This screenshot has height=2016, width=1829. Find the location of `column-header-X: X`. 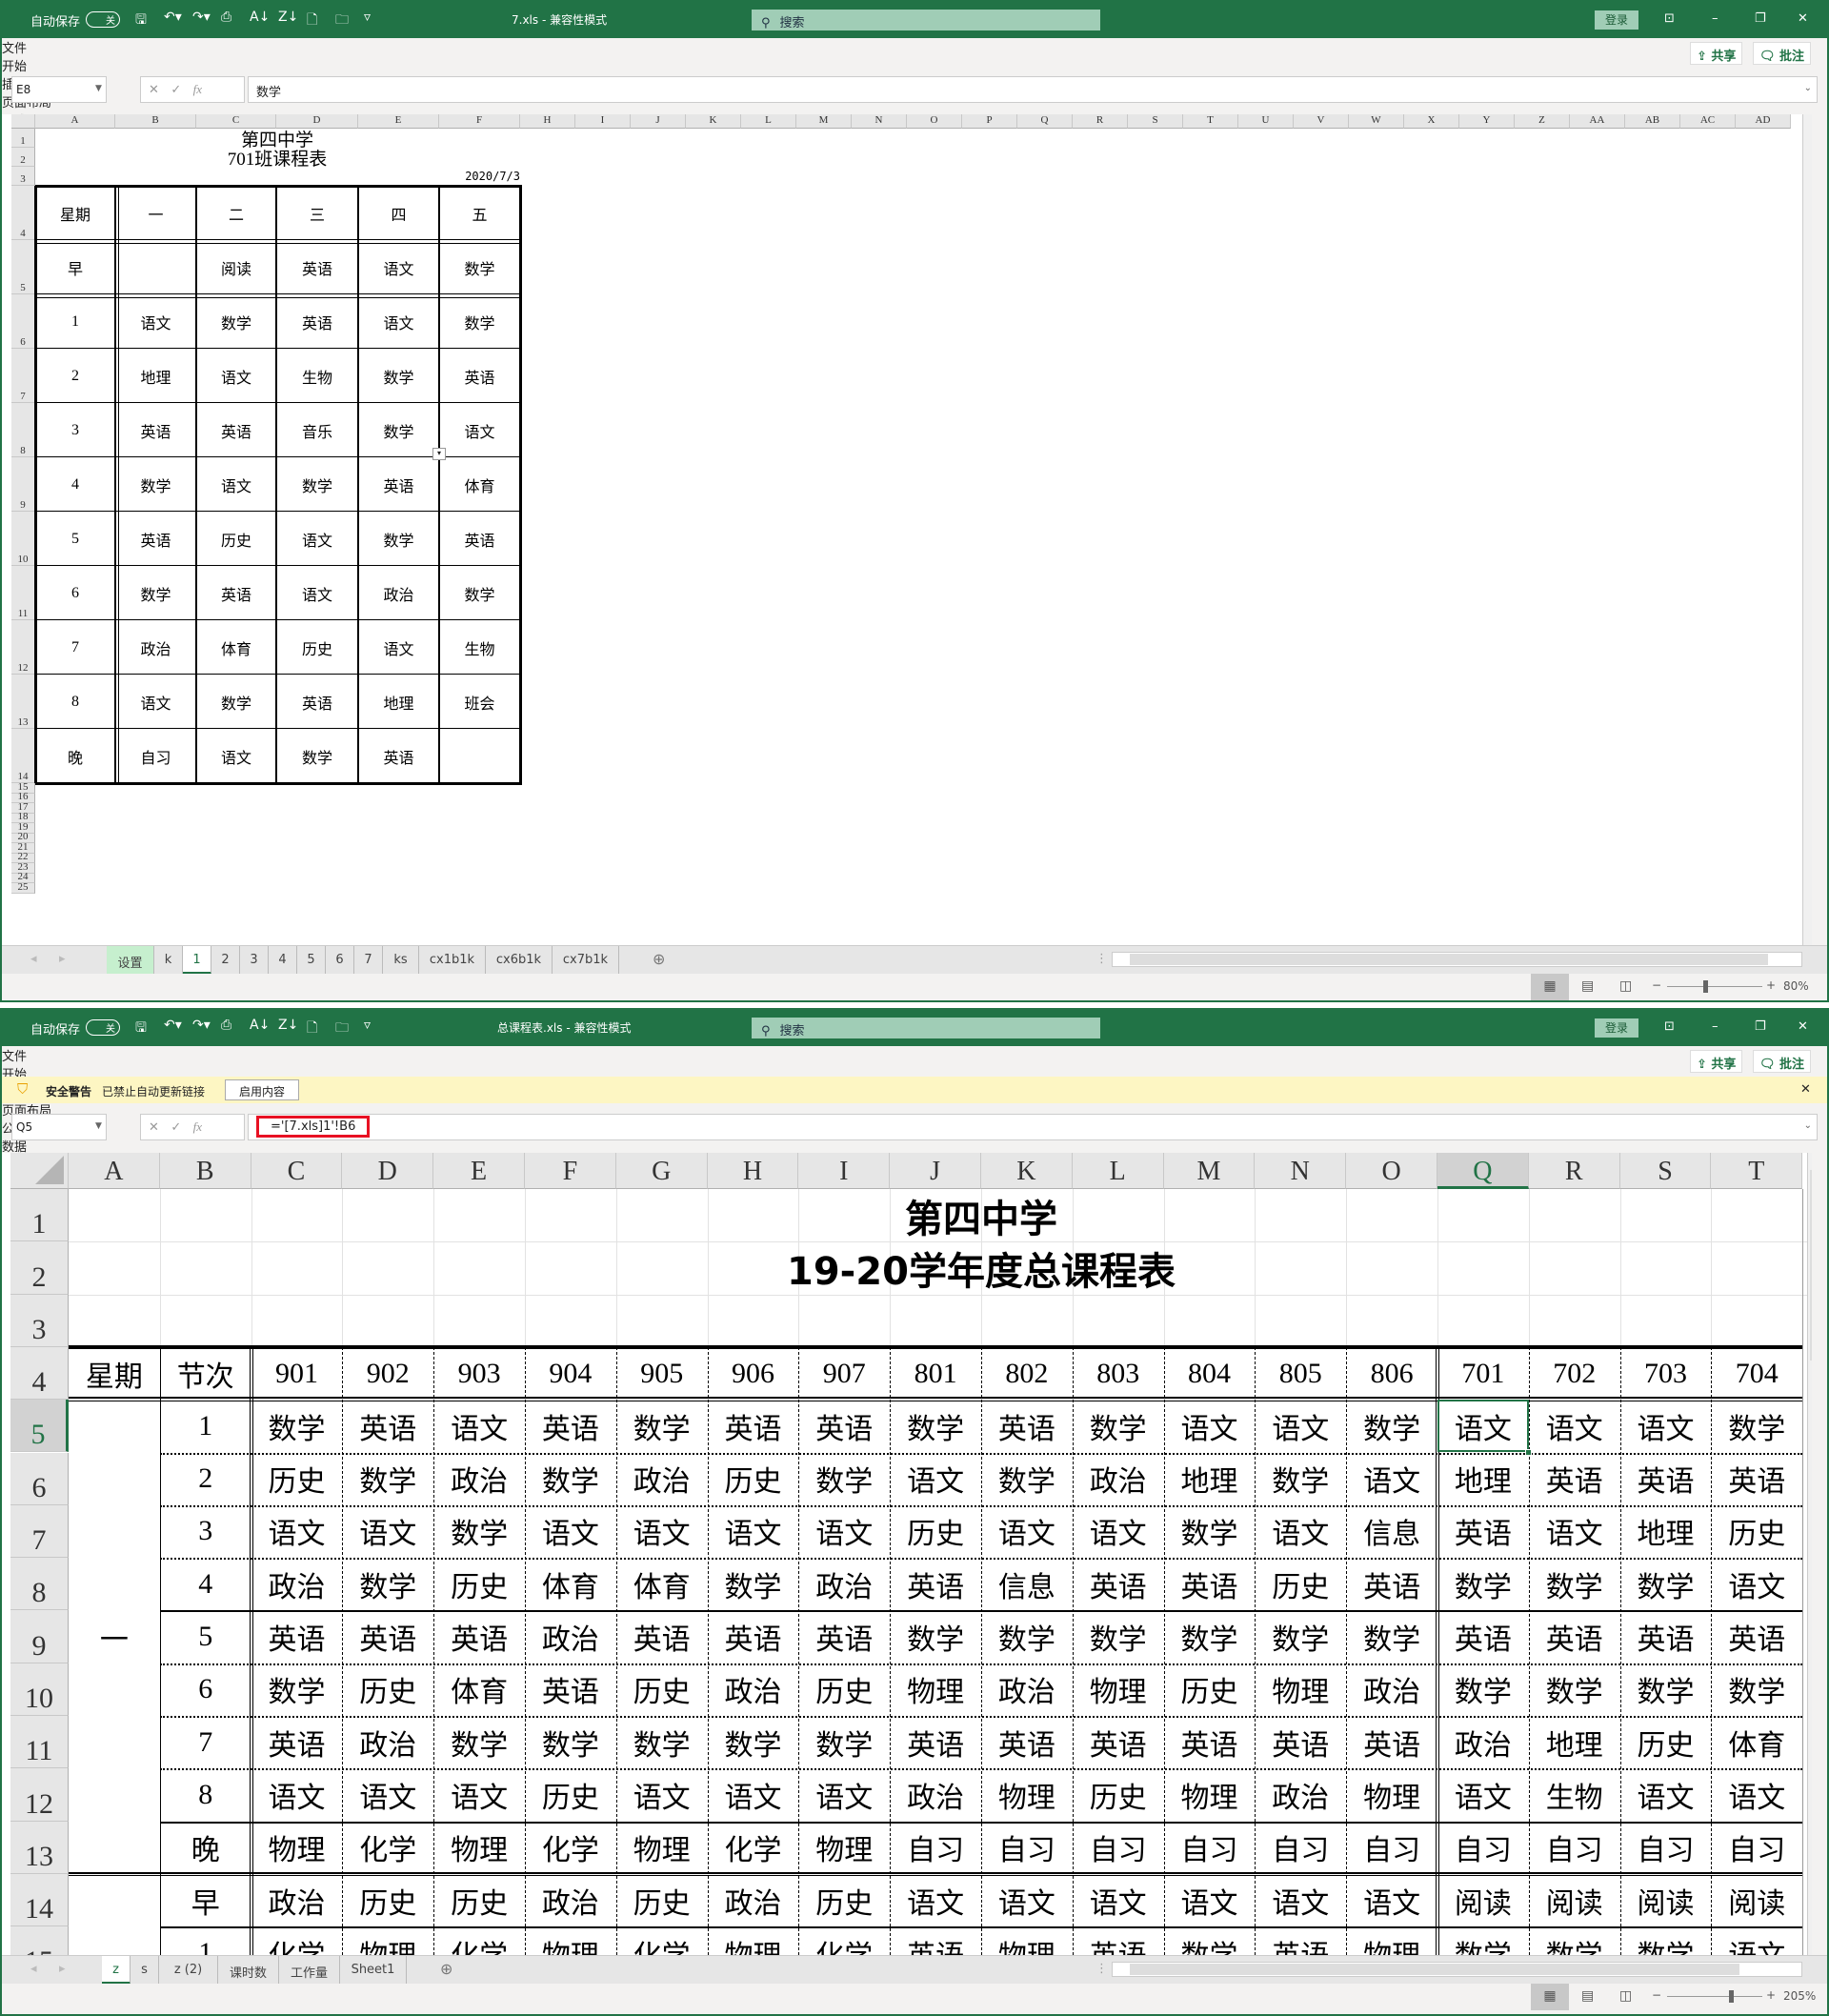

column-header-X: X is located at coordinates (1432, 121).